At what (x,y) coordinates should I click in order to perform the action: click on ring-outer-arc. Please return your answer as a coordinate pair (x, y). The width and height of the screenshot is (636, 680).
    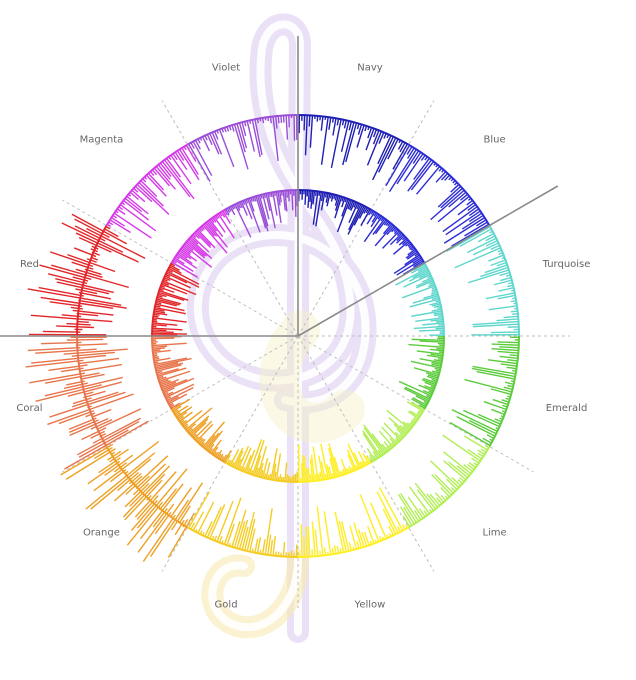
    Looking at the image, I should click on (353, 542).